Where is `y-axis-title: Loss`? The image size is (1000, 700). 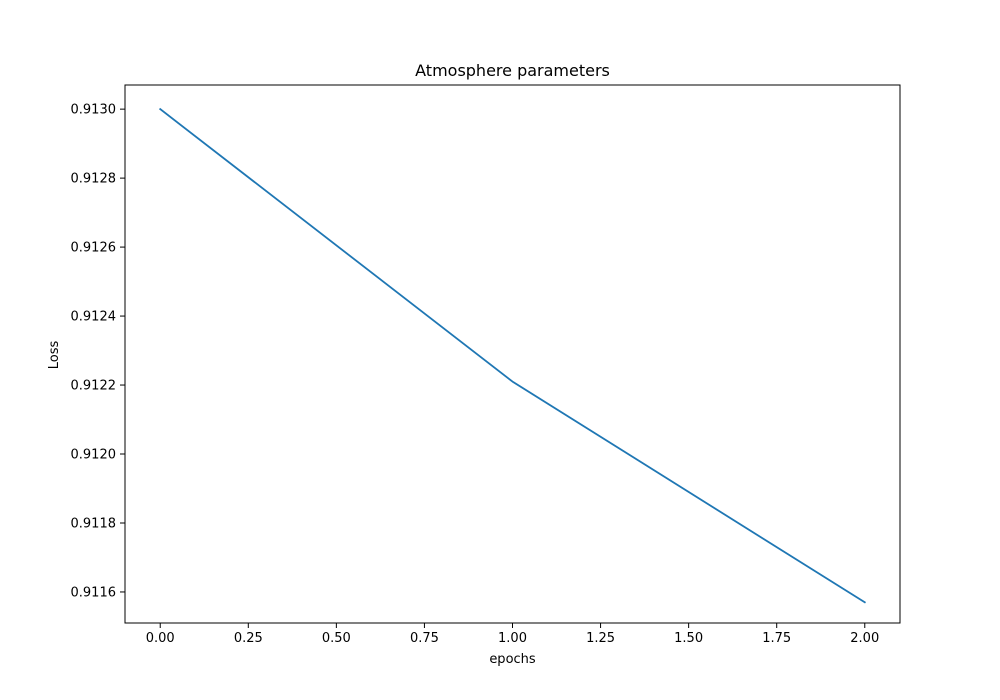 y-axis-title: Loss is located at coordinates (54, 355).